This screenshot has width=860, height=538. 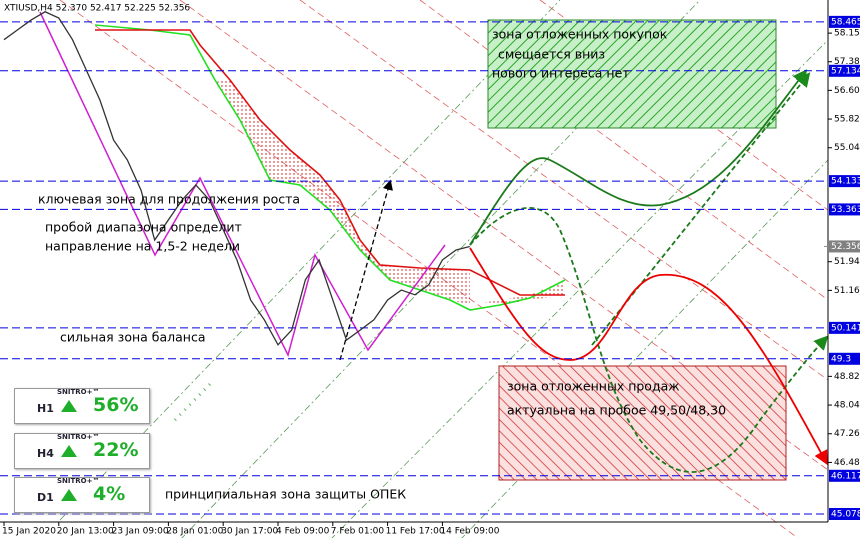 What do you see at coordinates (143, 227) in the screenshot?
I see `annotation: пробой диапазона определит` at bounding box center [143, 227].